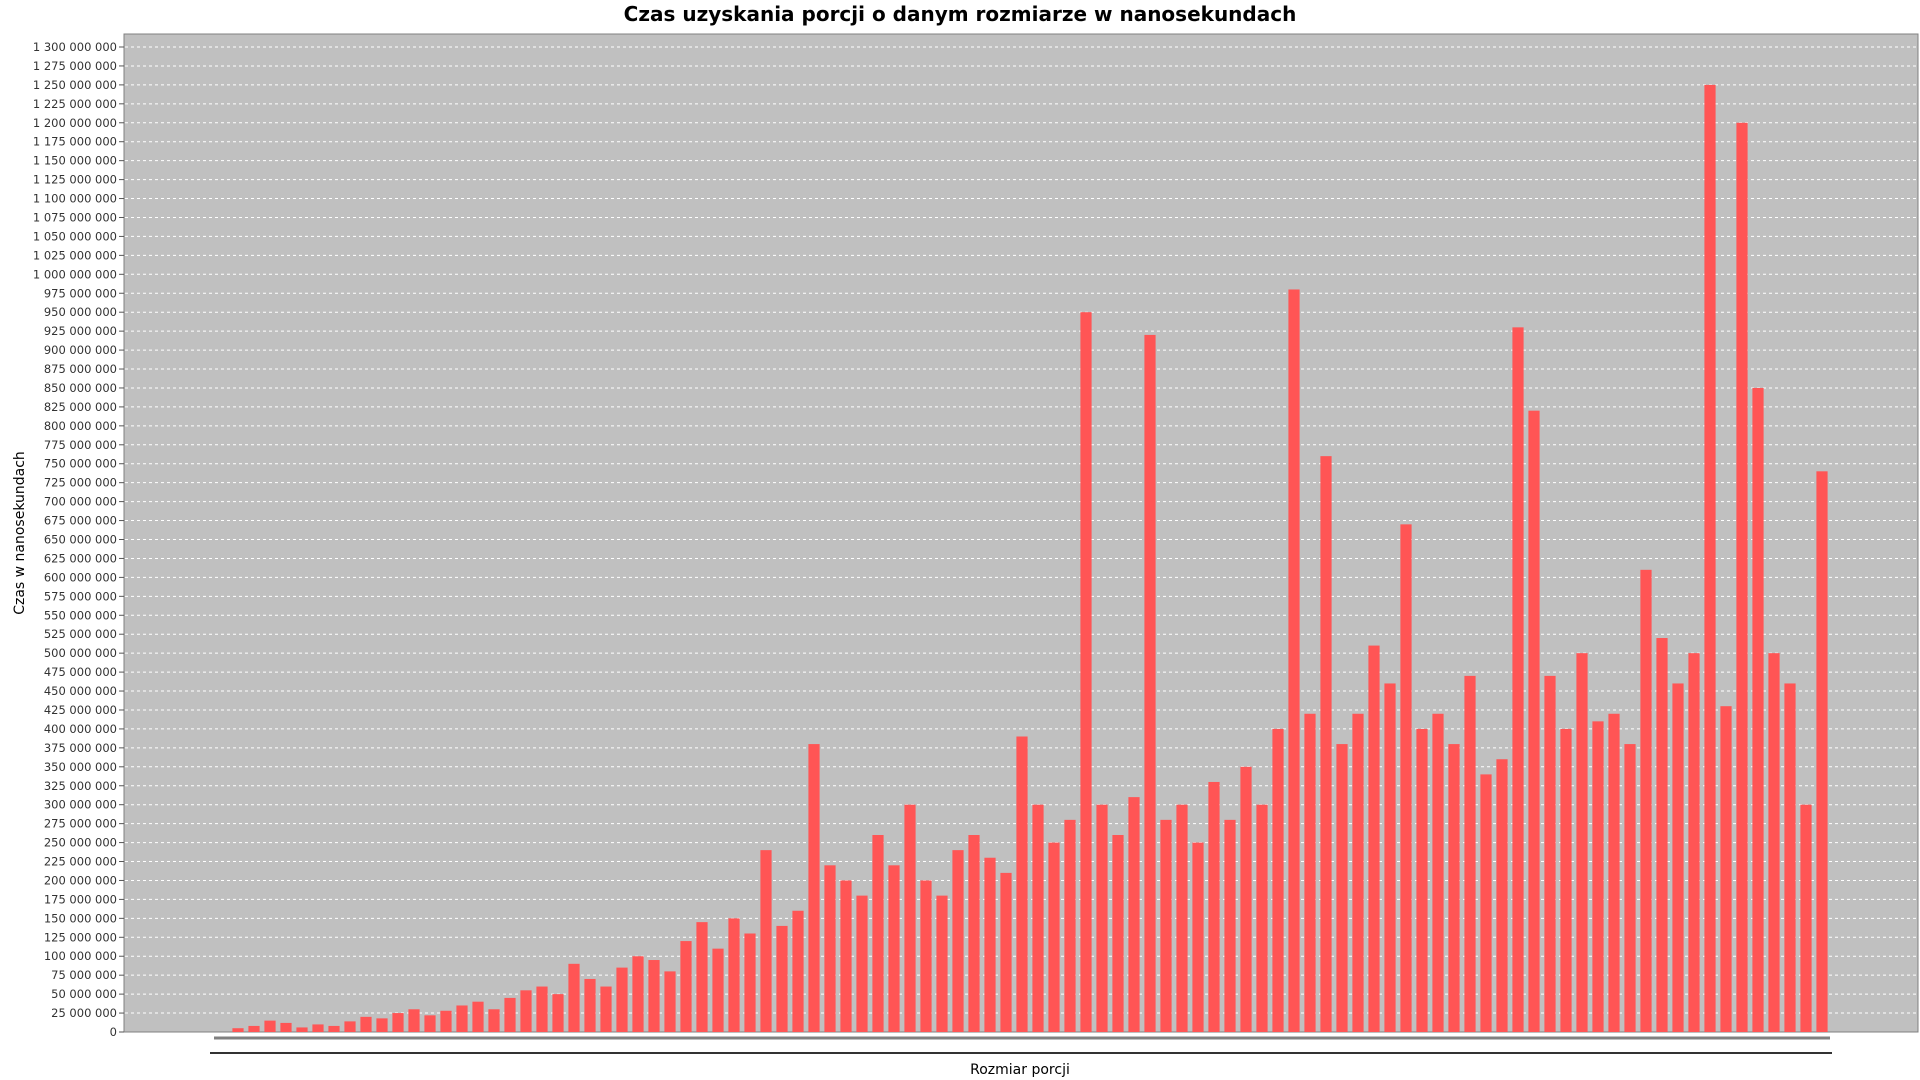 The width and height of the screenshot is (1920, 1080). Describe the element at coordinates (75, 236) in the screenshot. I see `y-tick-label: 1 050 000 000` at that location.